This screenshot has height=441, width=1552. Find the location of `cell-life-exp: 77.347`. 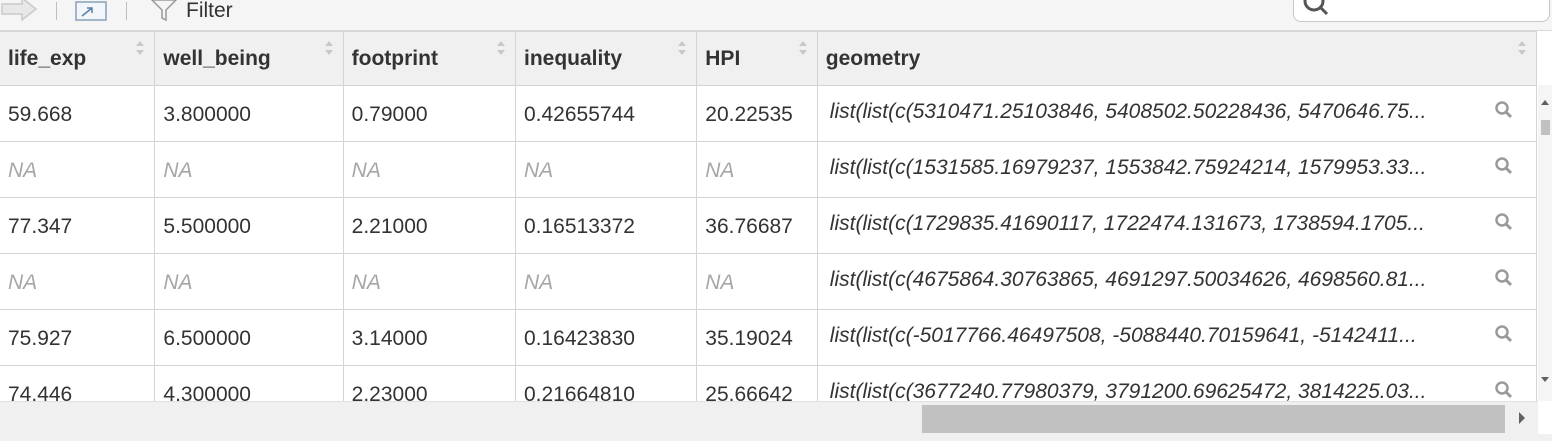

cell-life-exp: 77.347 is located at coordinates (78, 225).